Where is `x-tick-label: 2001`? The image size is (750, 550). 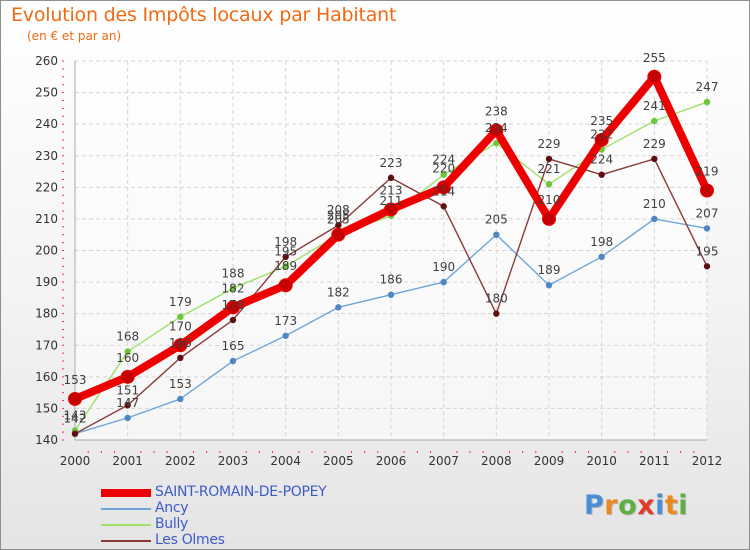
x-tick-label: 2001 is located at coordinates (127, 461).